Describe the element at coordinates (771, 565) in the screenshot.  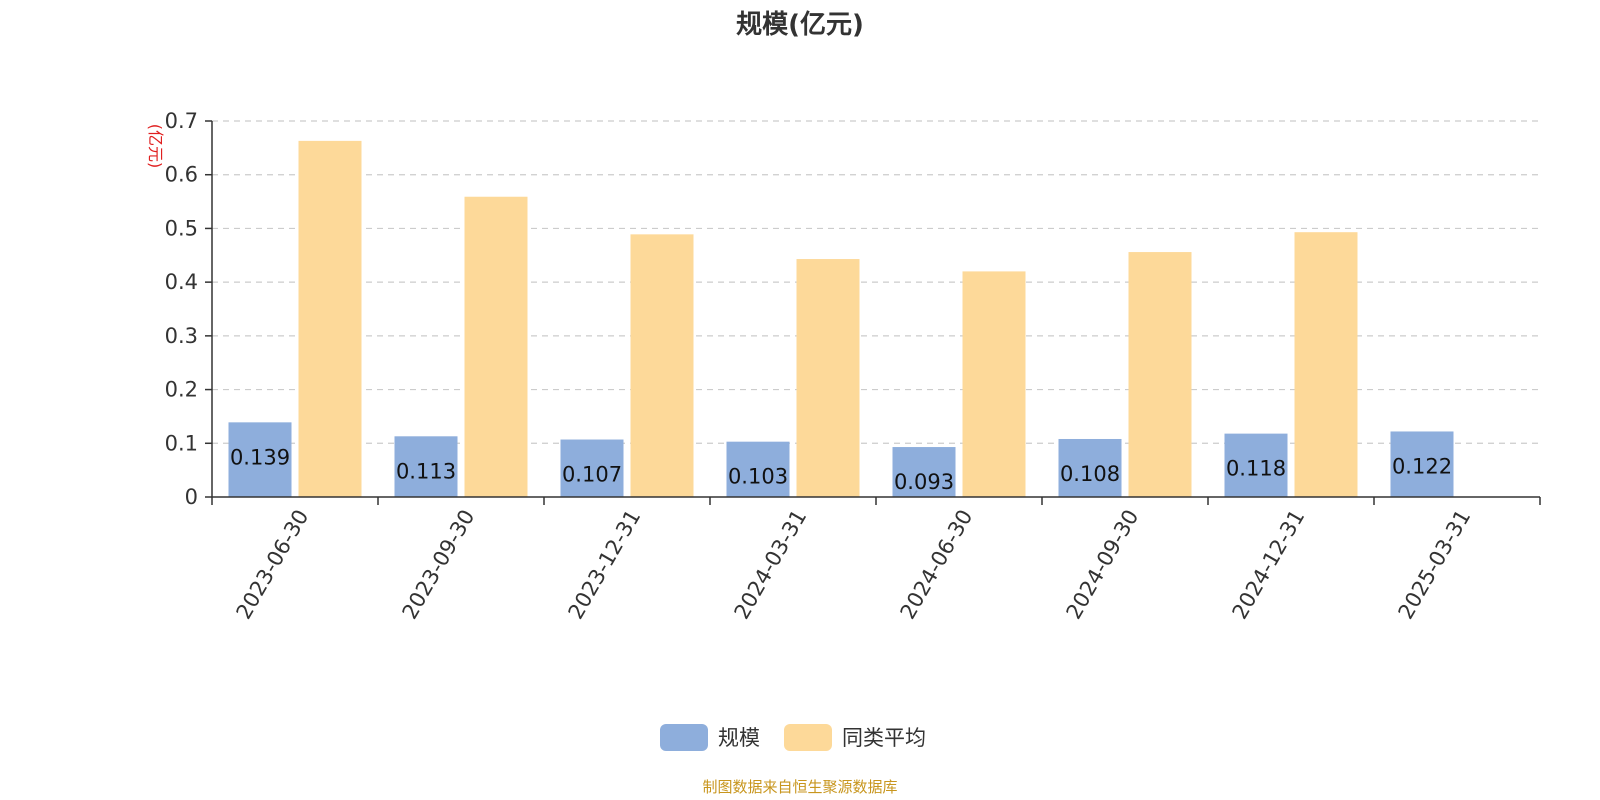
I see `x-tick-label: 2024-03-31` at that location.